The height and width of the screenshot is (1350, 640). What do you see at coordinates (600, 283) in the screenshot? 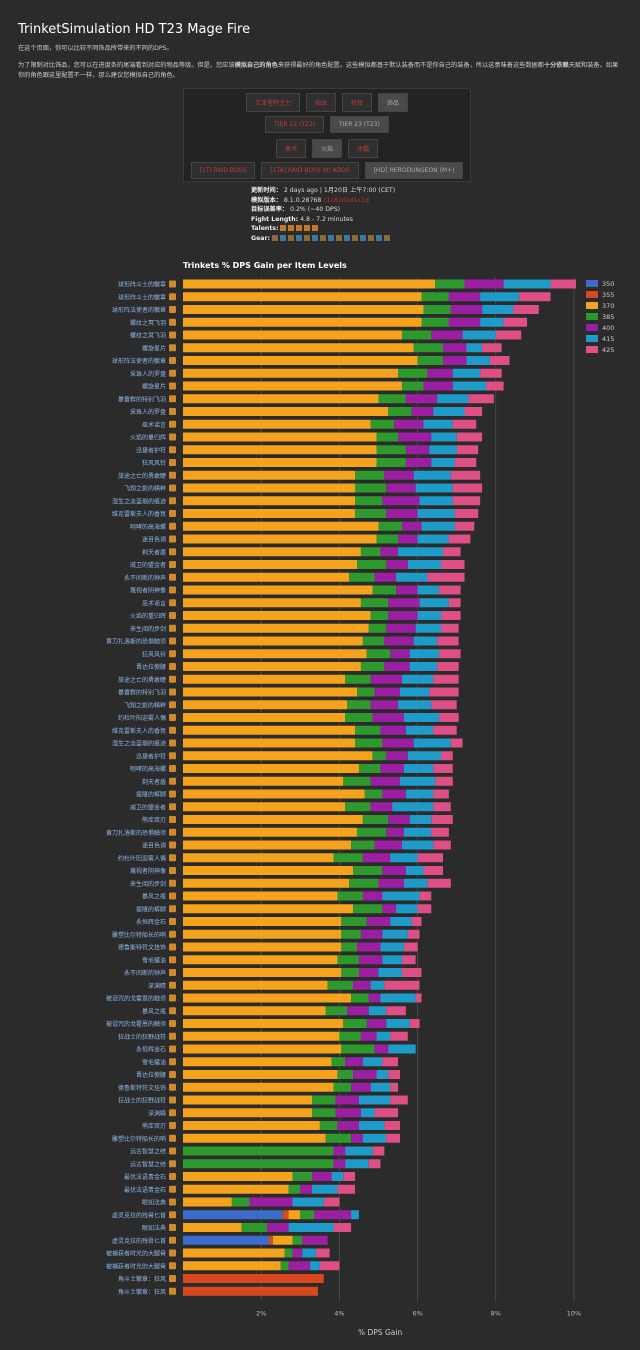
I see `legend-item-350: 350` at bounding box center [600, 283].